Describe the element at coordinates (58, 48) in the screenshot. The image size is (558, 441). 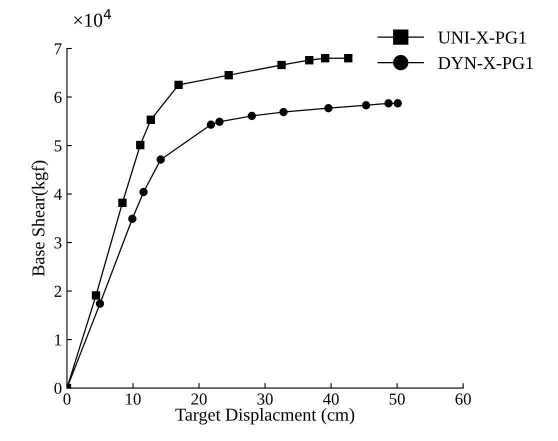
I see `y-tick-label: 7` at that location.